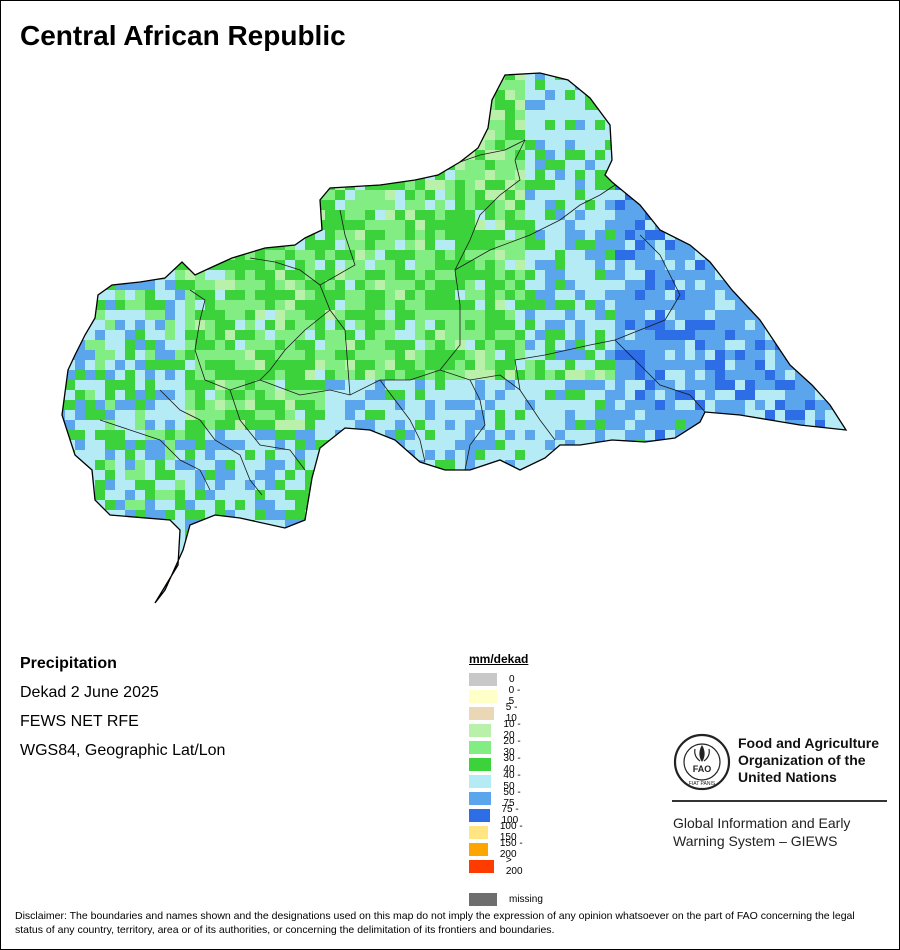 Image resolution: width=900 pixels, height=950 pixels. Describe the element at coordinates (779, 801) in the screenshot. I see `divider` at that location.